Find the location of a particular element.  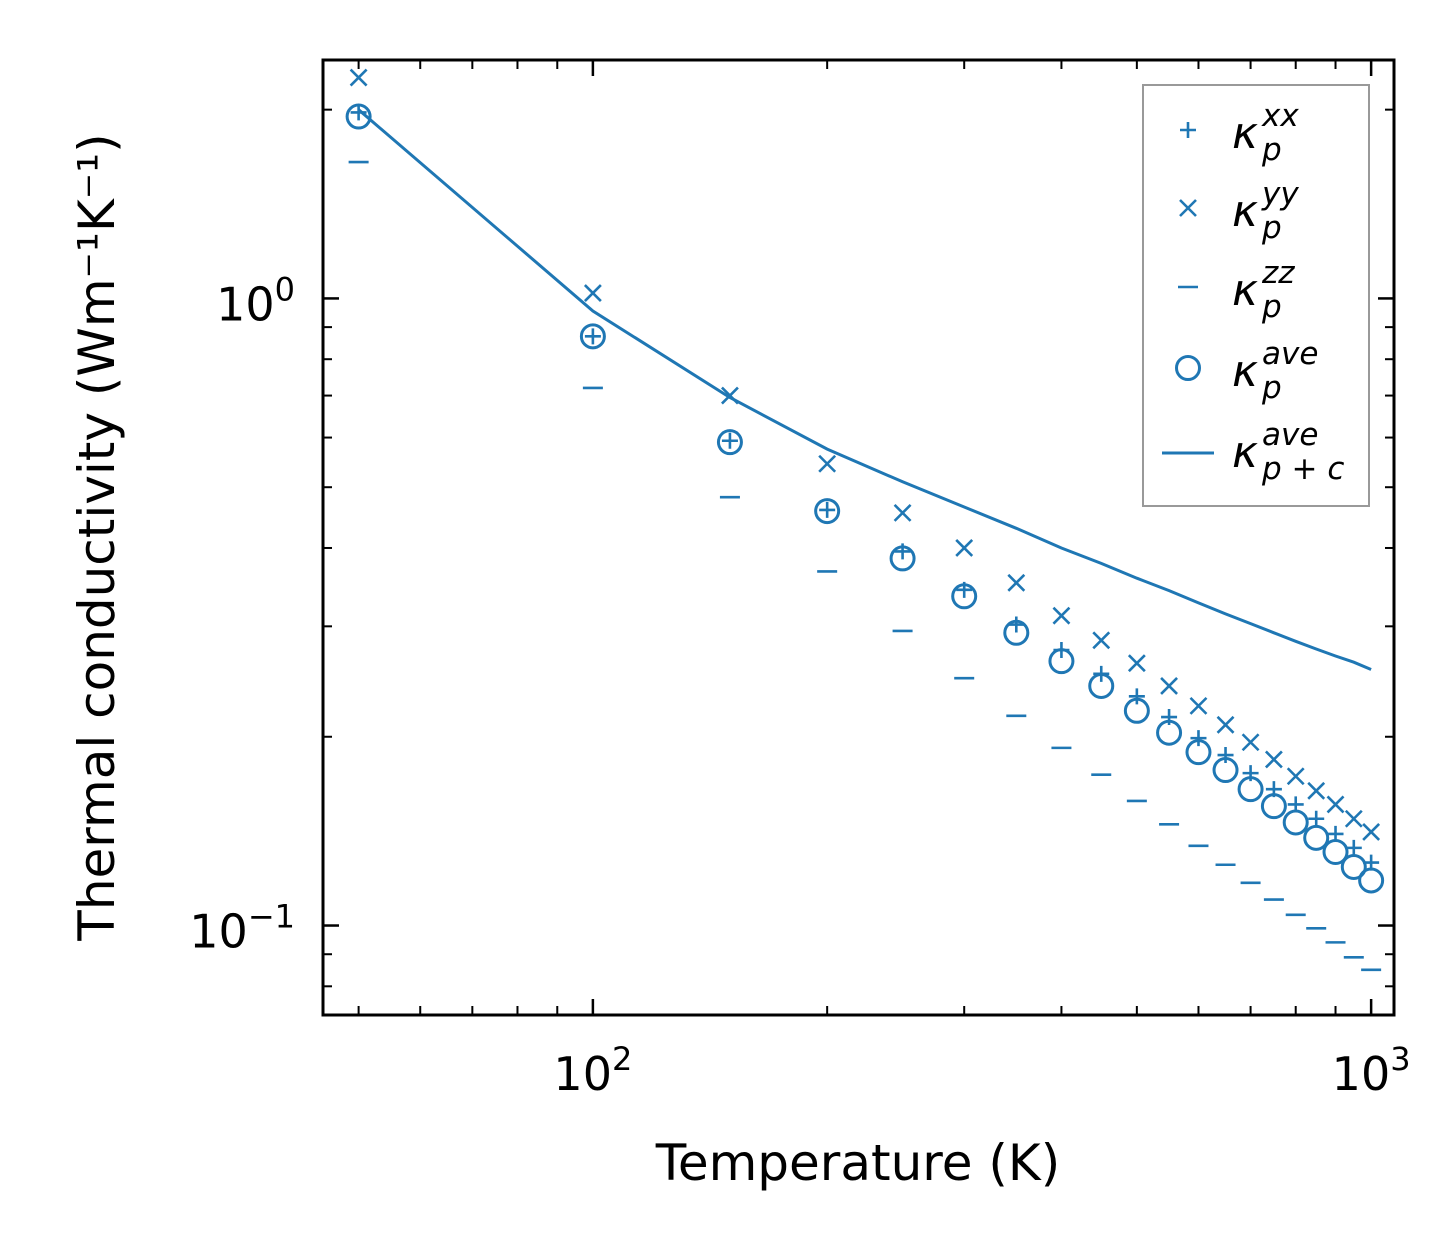

legend-superscript: xx is located at coordinates (1280, 116).